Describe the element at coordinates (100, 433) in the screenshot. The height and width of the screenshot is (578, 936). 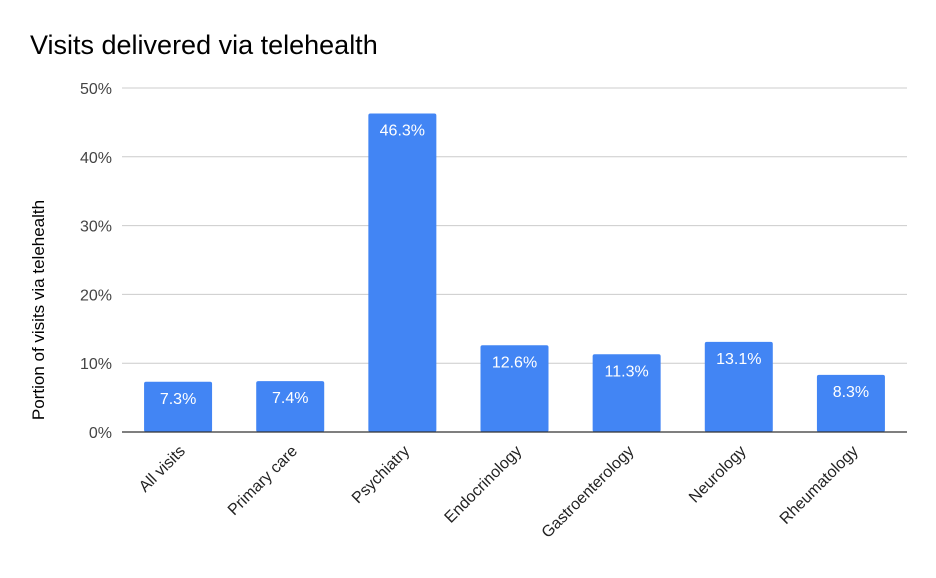
I see `y-tick-label: 0%` at that location.